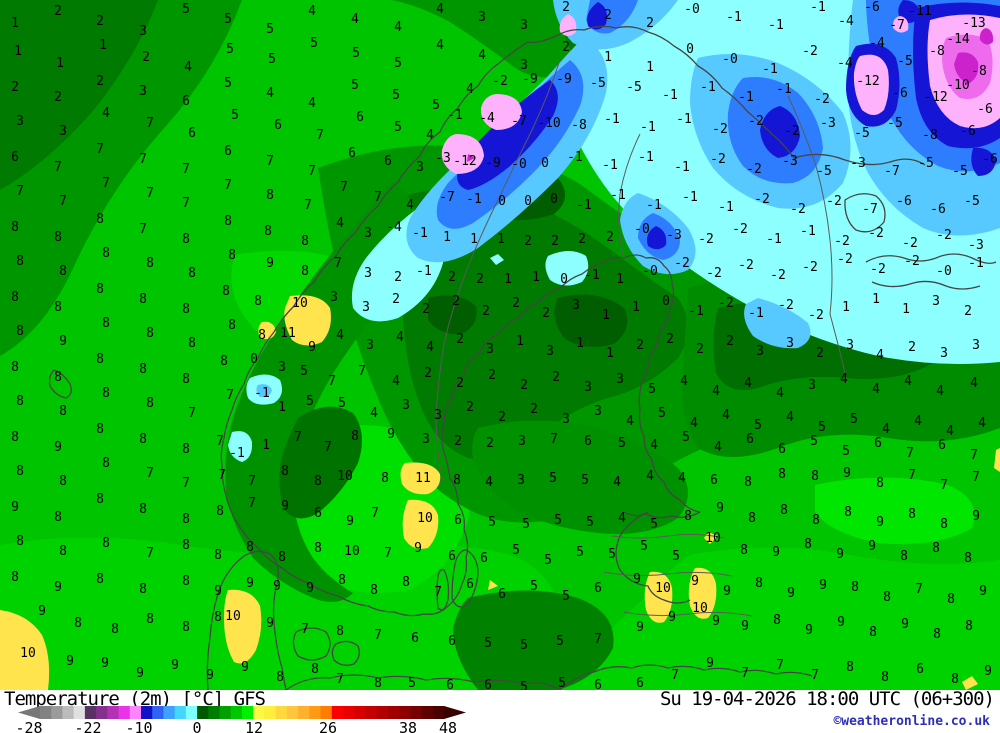  I want to click on scale-tick-label: 0, so click(196, 726).